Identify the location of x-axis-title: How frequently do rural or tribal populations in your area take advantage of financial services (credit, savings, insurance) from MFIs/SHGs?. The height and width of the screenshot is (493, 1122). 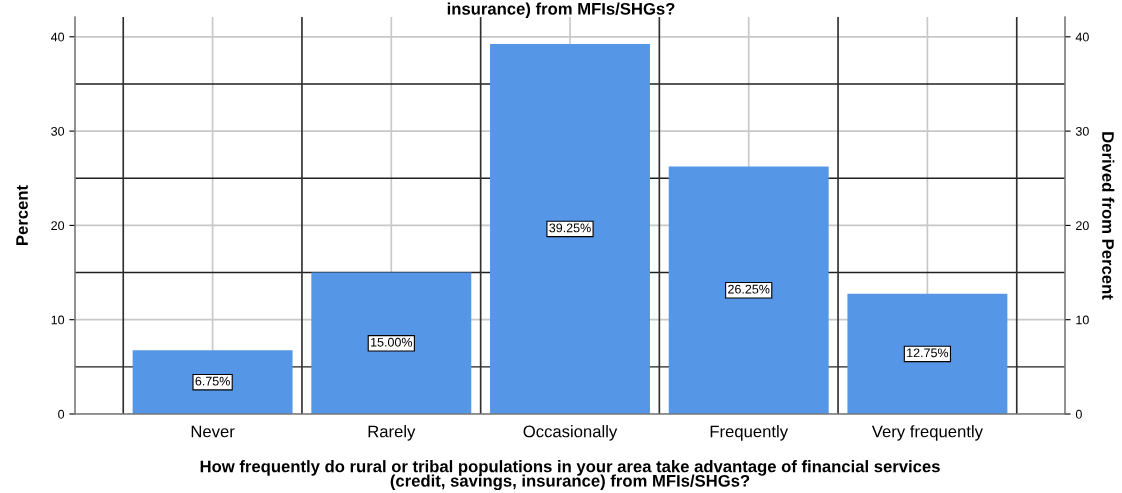
(570, 475).